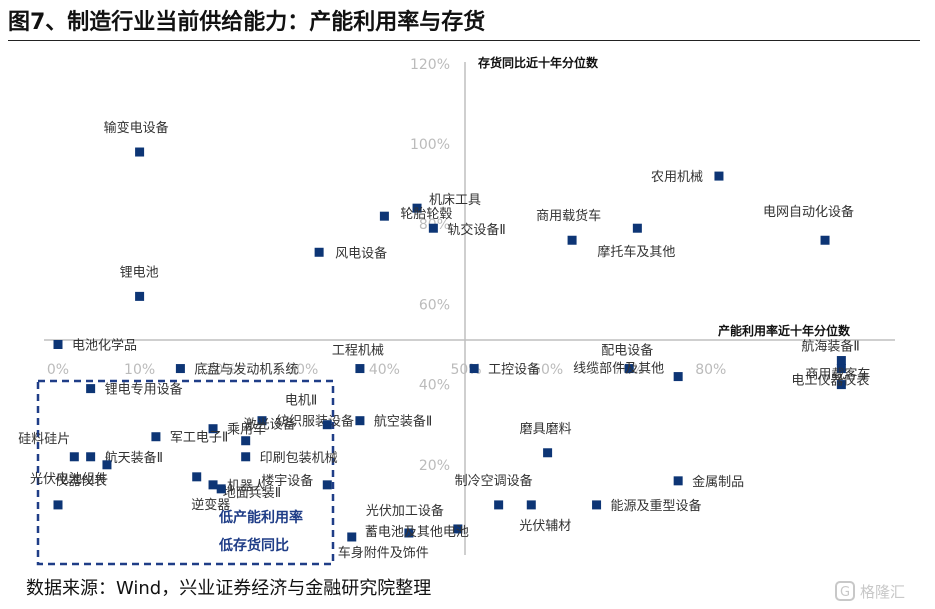  I want to click on data-point: 锂电池, so click(139, 283).